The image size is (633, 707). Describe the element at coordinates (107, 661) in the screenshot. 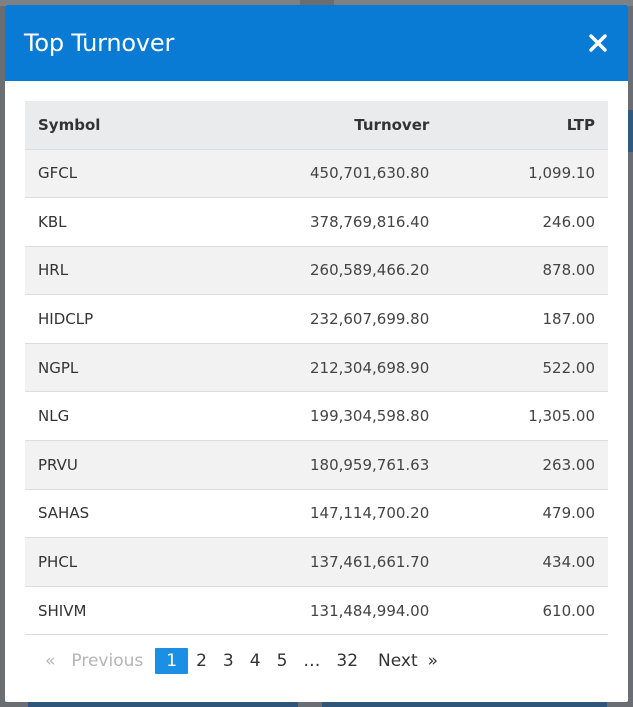

I see `previous-button: Previous` at that location.